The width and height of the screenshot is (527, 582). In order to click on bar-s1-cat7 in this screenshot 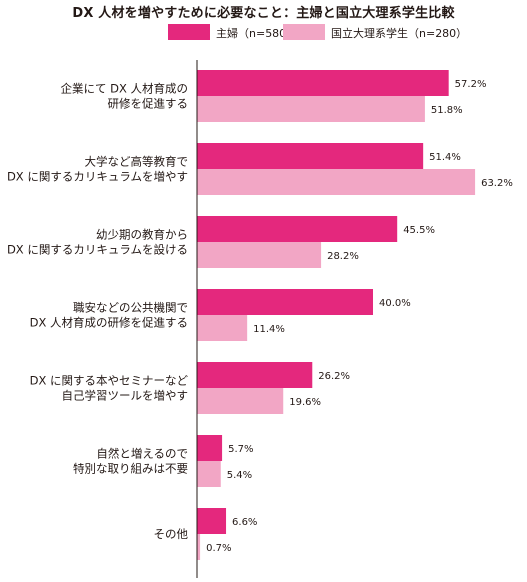, I will do `click(212, 521)`.